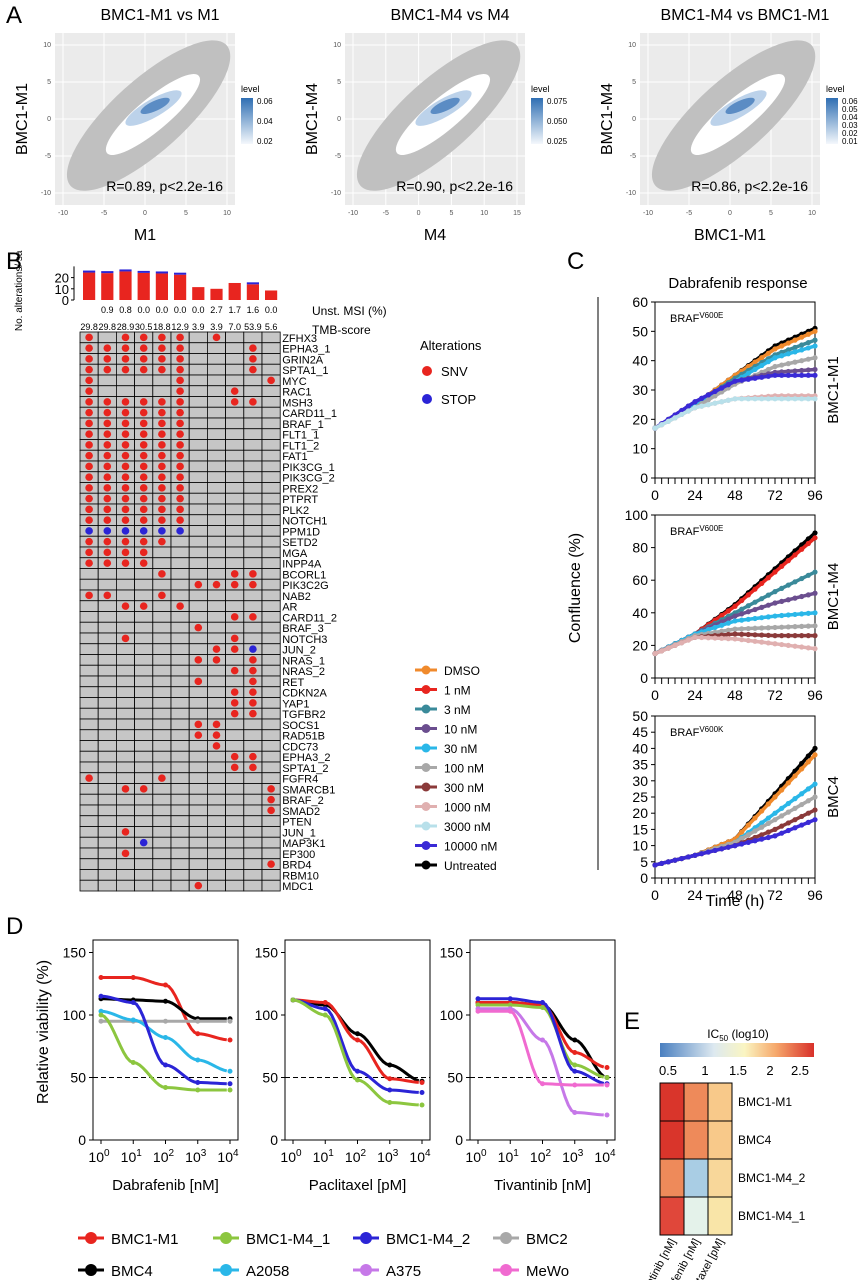 This screenshot has height=1280, width=866. I want to click on mutation-label: BRAFV600E, so click(696, 531).